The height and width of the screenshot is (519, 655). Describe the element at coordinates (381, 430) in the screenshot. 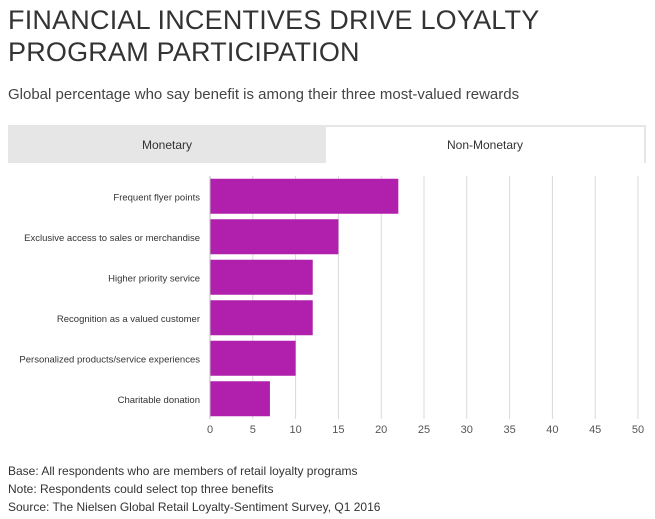

I see `x-tick-label: 20` at that location.